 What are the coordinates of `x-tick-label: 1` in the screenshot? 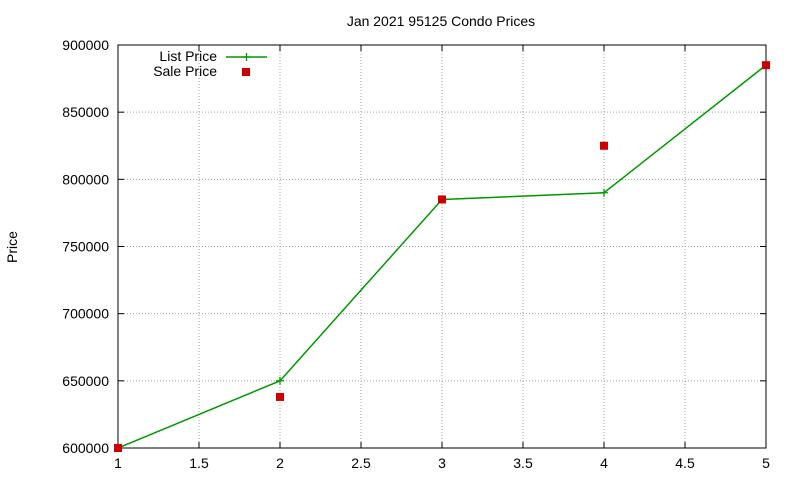 It's located at (118, 463).